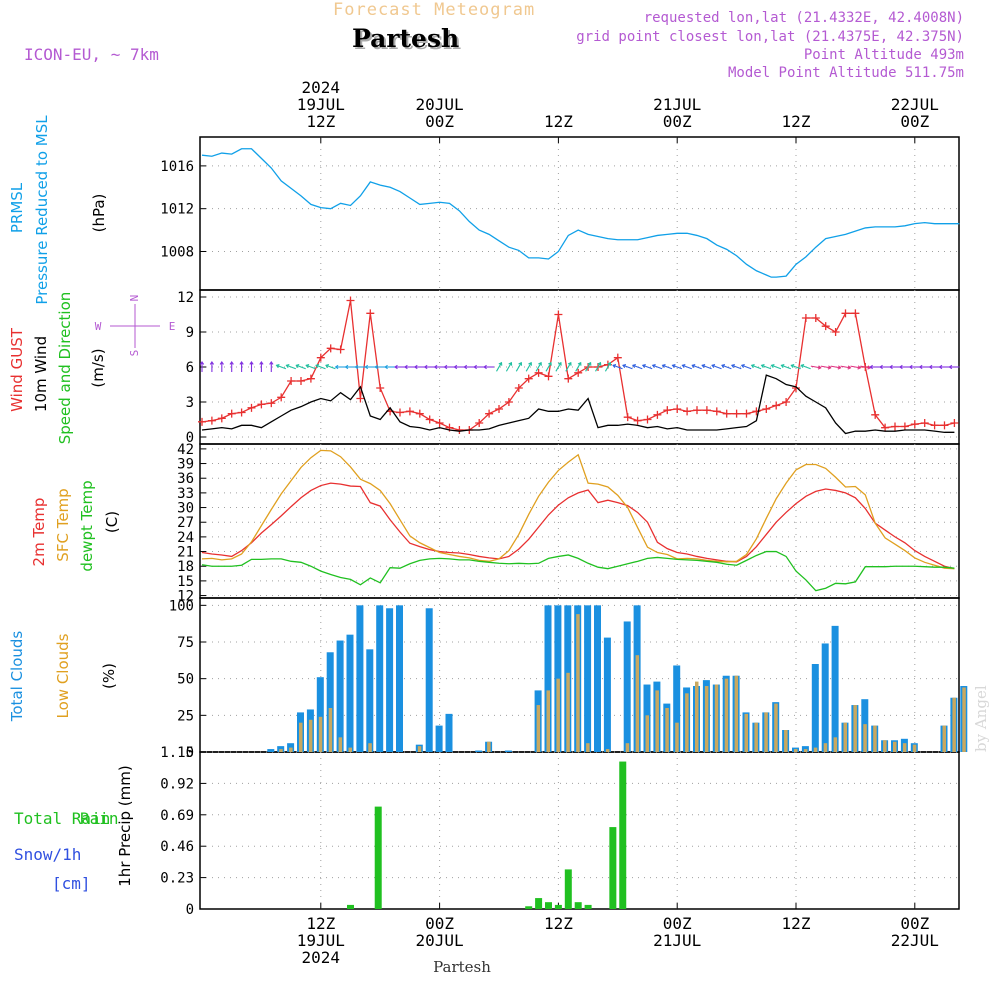  Describe the element at coordinates (112, 522) in the screenshot. I see `temp-units-label: (C)` at that location.